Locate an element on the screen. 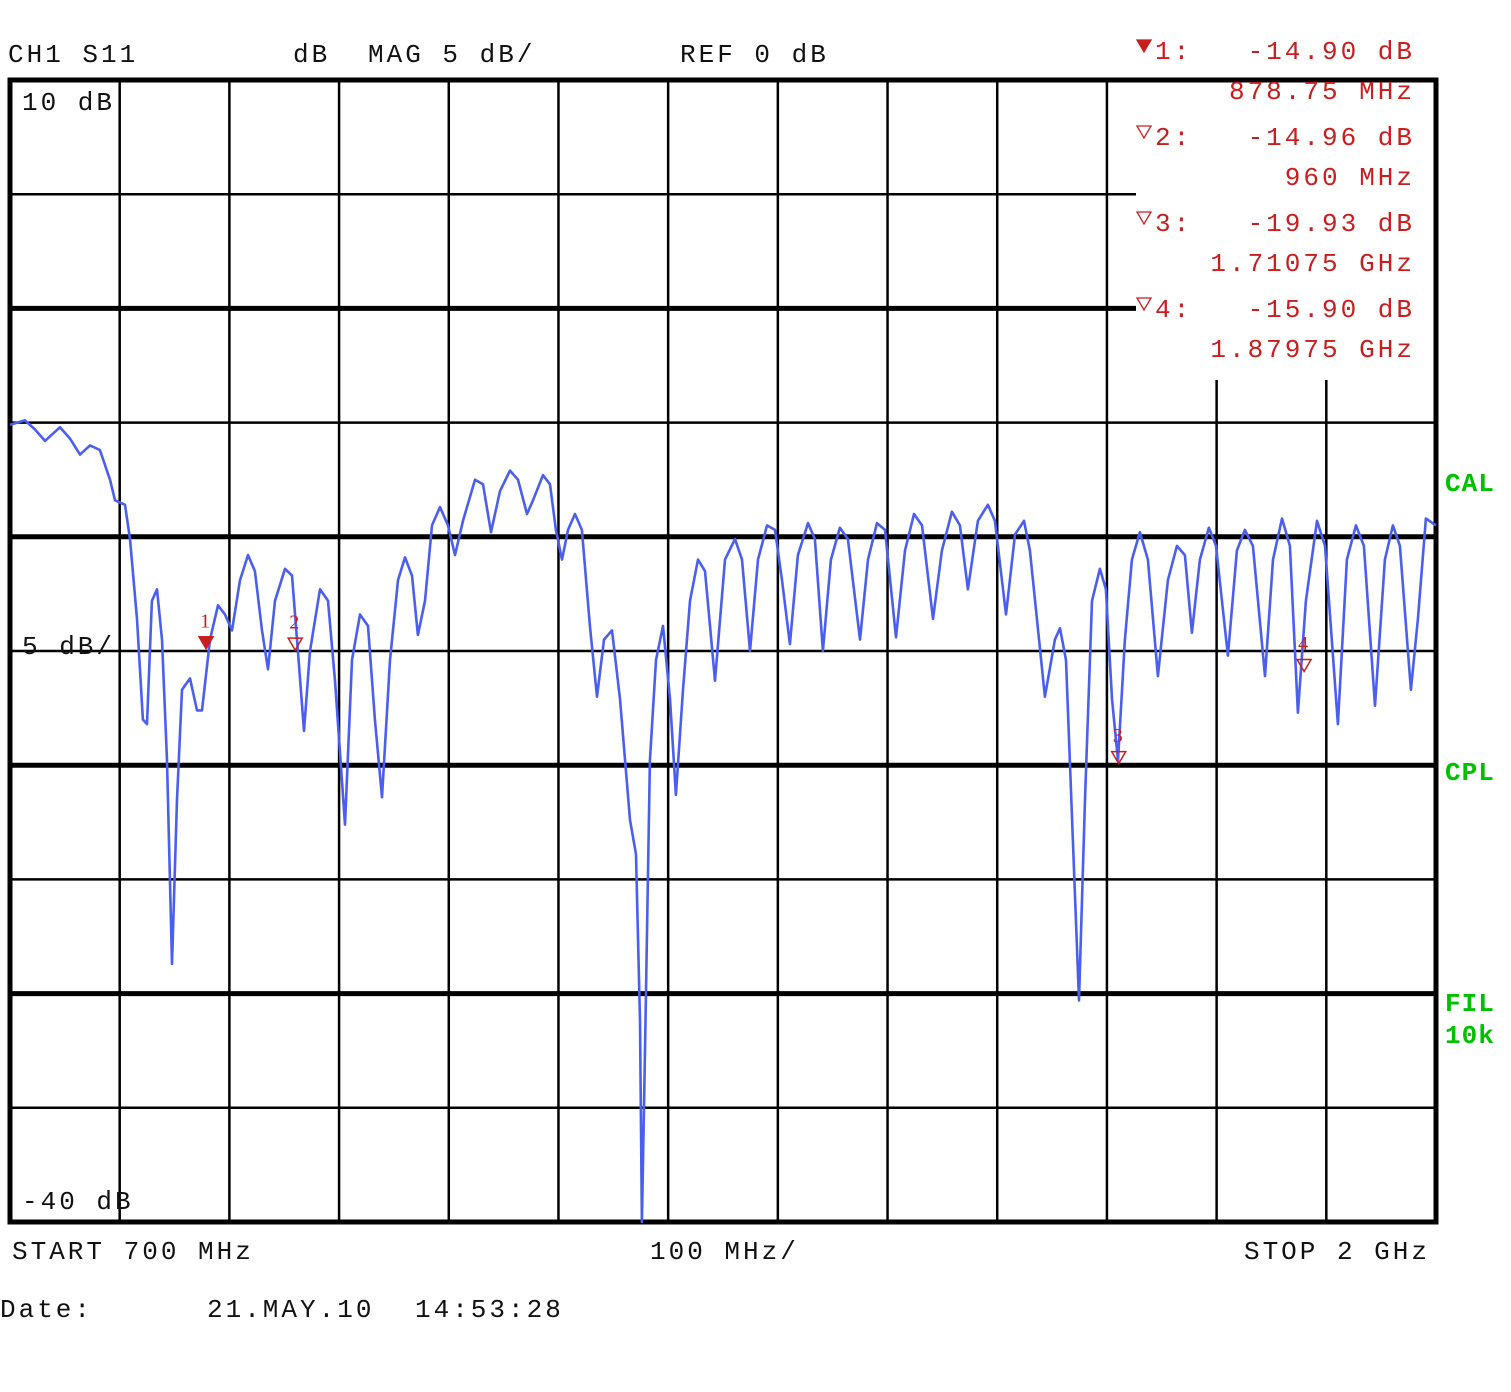  marker-number: 2 is located at coordinates (294, 623).